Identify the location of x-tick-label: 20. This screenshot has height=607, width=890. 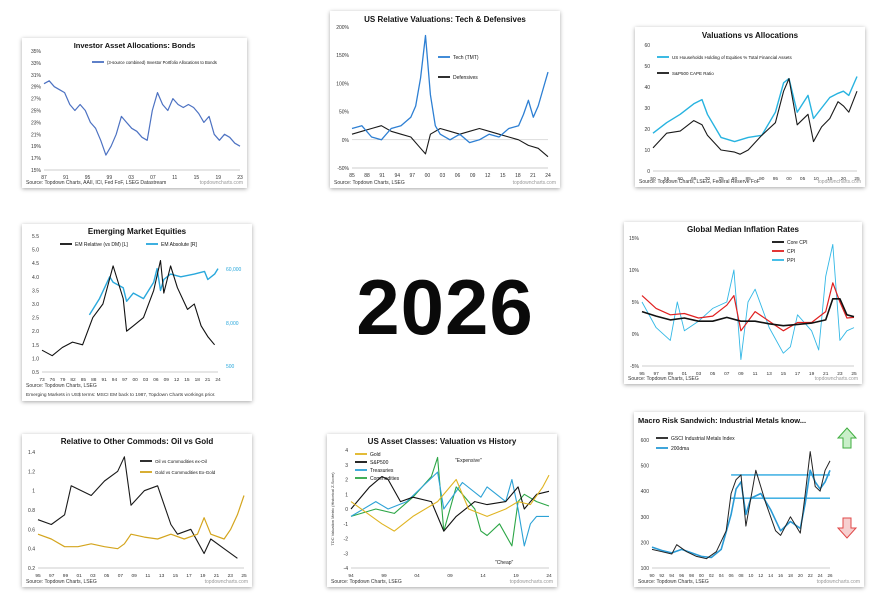
(844, 179).